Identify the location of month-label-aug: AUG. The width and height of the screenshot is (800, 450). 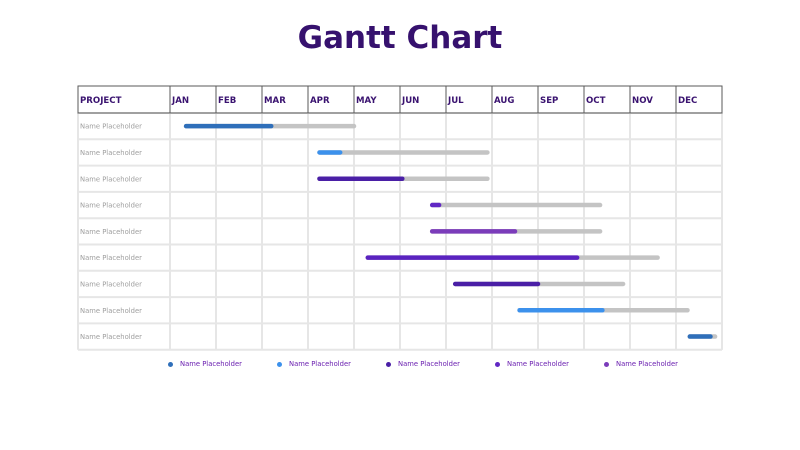
(504, 101).